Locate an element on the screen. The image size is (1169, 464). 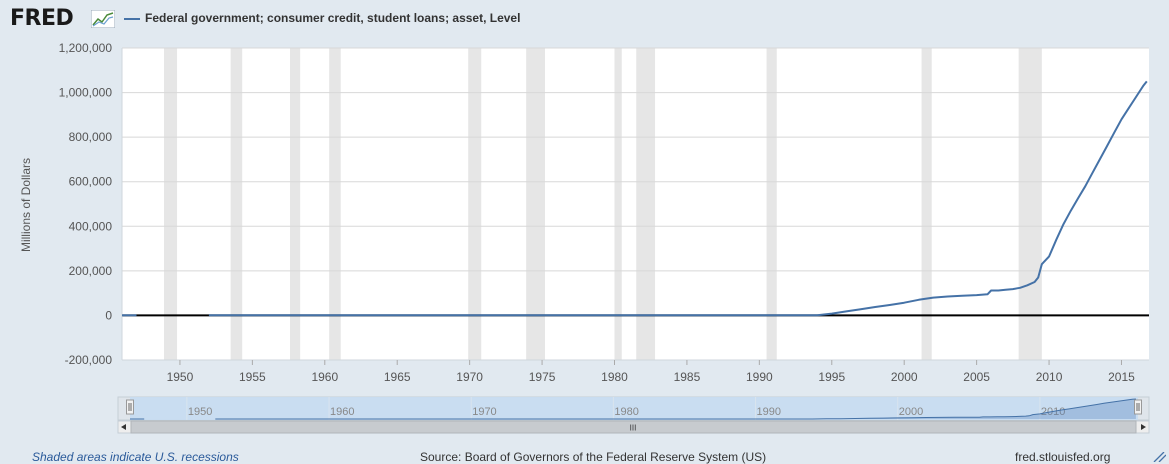
navigator-series is located at coordinates (675, 409).